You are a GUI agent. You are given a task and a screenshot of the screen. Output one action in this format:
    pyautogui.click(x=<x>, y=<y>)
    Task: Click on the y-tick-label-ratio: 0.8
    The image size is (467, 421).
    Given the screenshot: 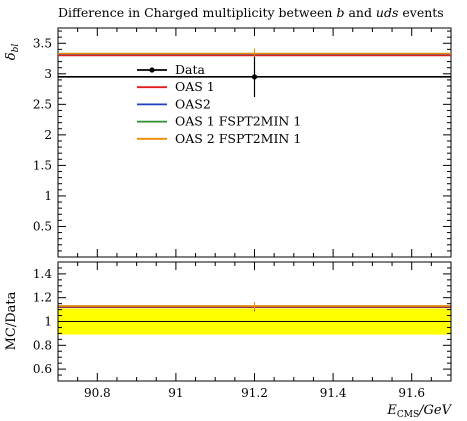 What is the action you would take?
    pyautogui.click(x=42, y=345)
    